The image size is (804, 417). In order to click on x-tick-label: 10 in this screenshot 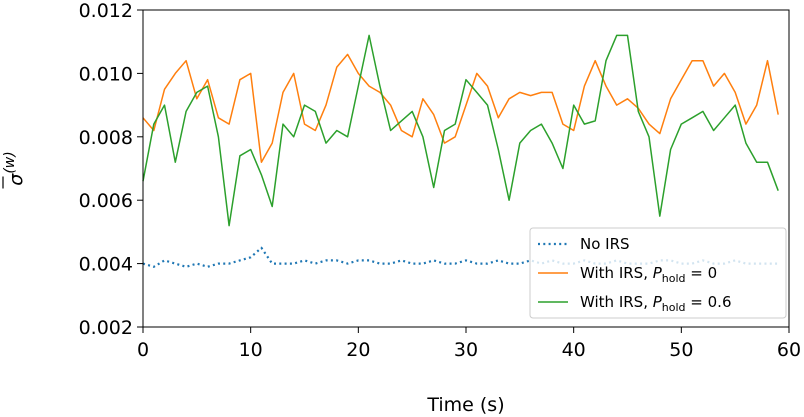, I will do `click(251, 350)`.